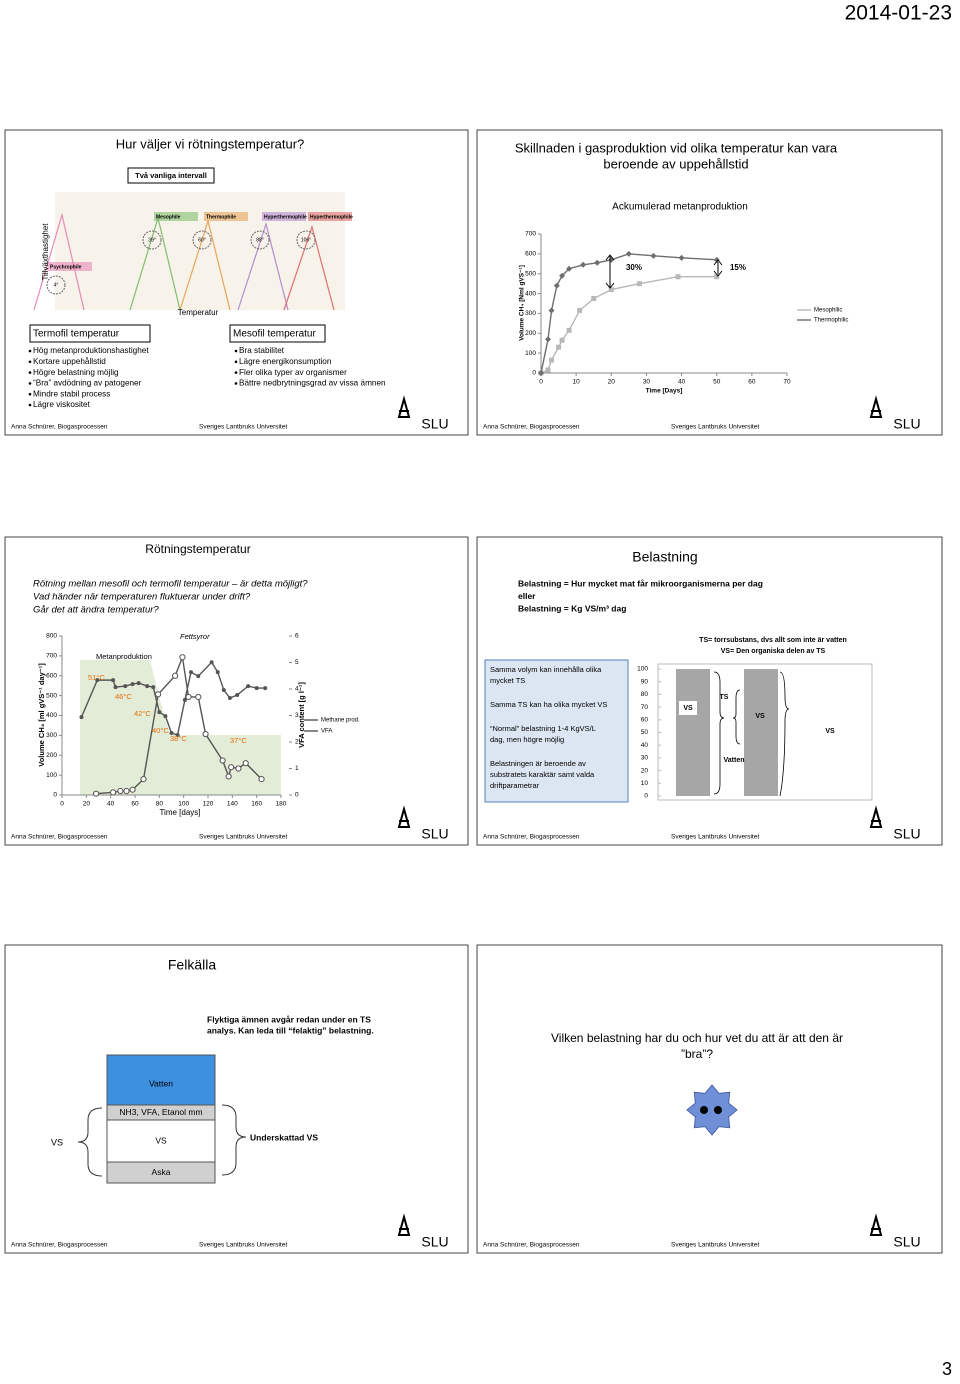 The width and height of the screenshot is (960, 1384). Describe the element at coordinates (515, 785) in the screenshot. I see `box-text: driftparametrar` at that location.